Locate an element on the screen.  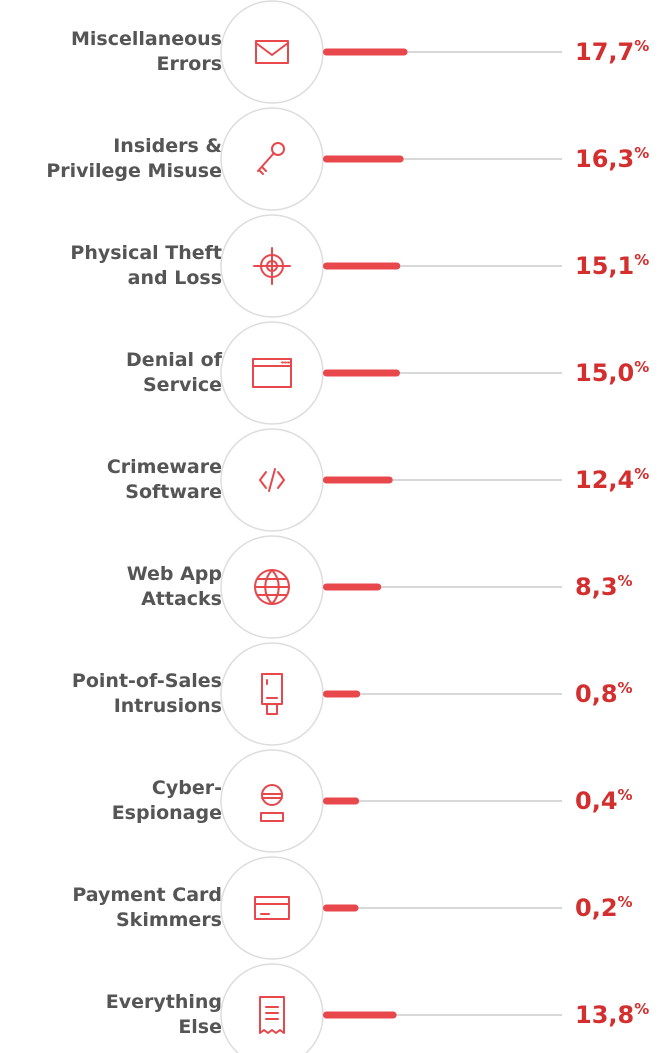
category-label: Skimmers is located at coordinates (169, 920).